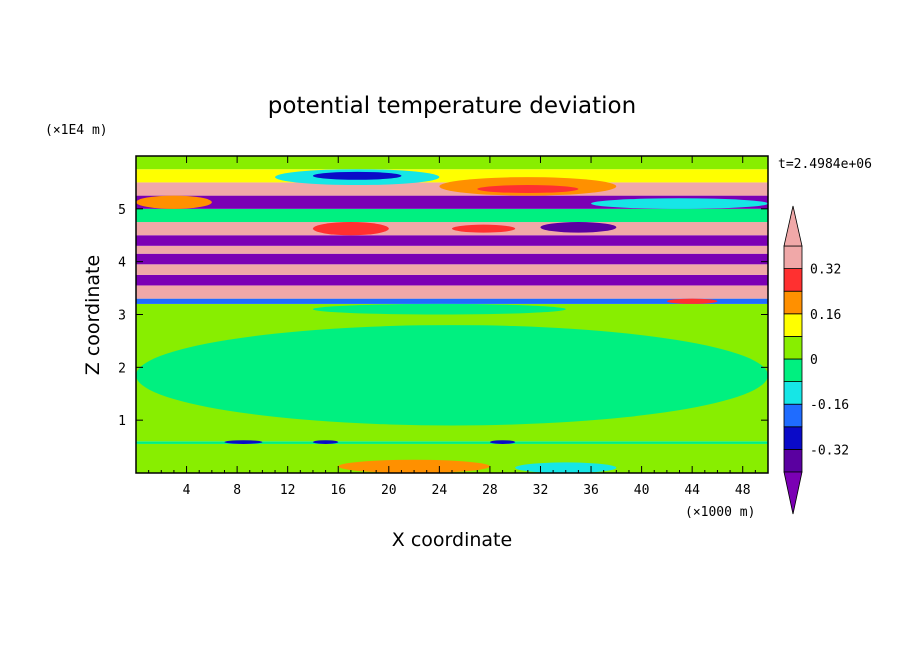 The height and width of the screenshot is (654, 904). What do you see at coordinates (452, 106) in the screenshot?
I see `chart-title: potential temperature deviation` at bounding box center [452, 106].